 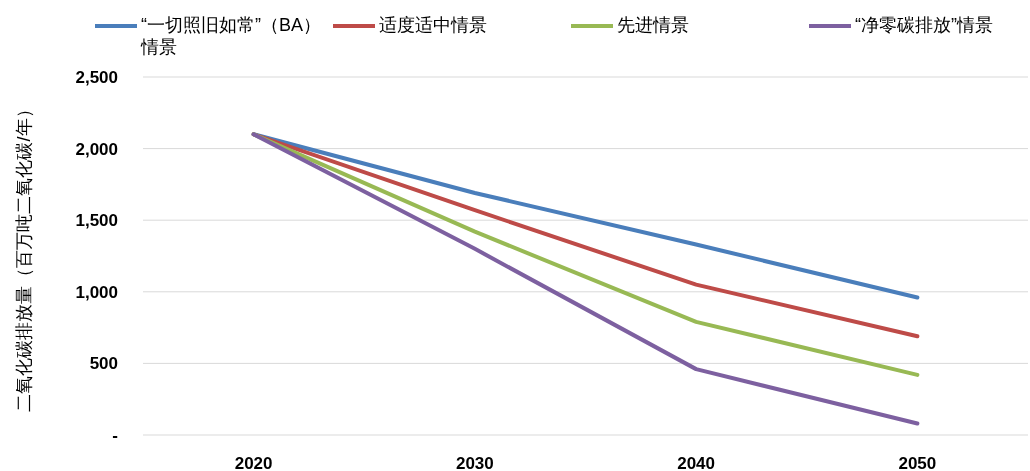 I want to click on legend-label: “净零碳排放”情景, so click(x=924, y=25).